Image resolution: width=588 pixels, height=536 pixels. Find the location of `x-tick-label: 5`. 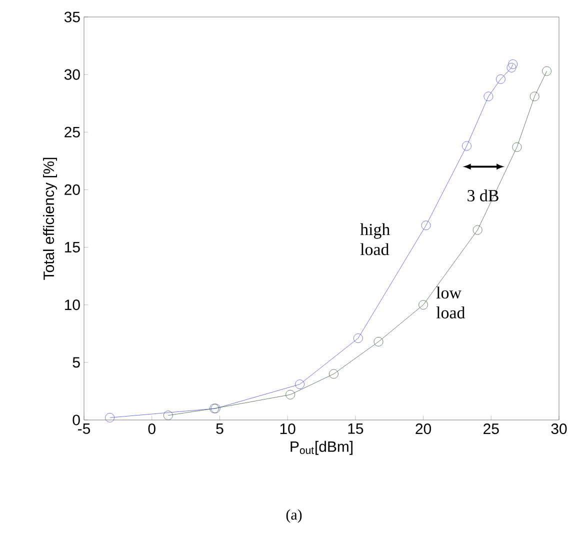

x-tick-label: 5 is located at coordinates (220, 429).